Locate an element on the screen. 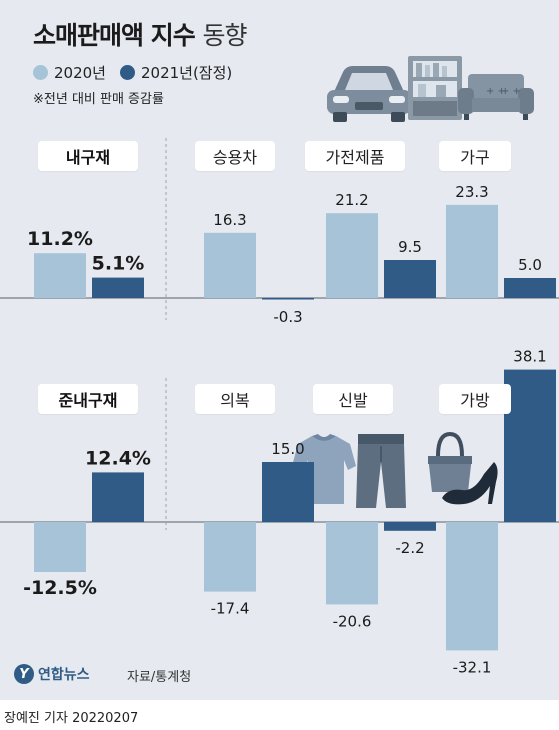 The height and width of the screenshot is (730, 559). legend-item-2020: 2020년 is located at coordinates (69, 72).